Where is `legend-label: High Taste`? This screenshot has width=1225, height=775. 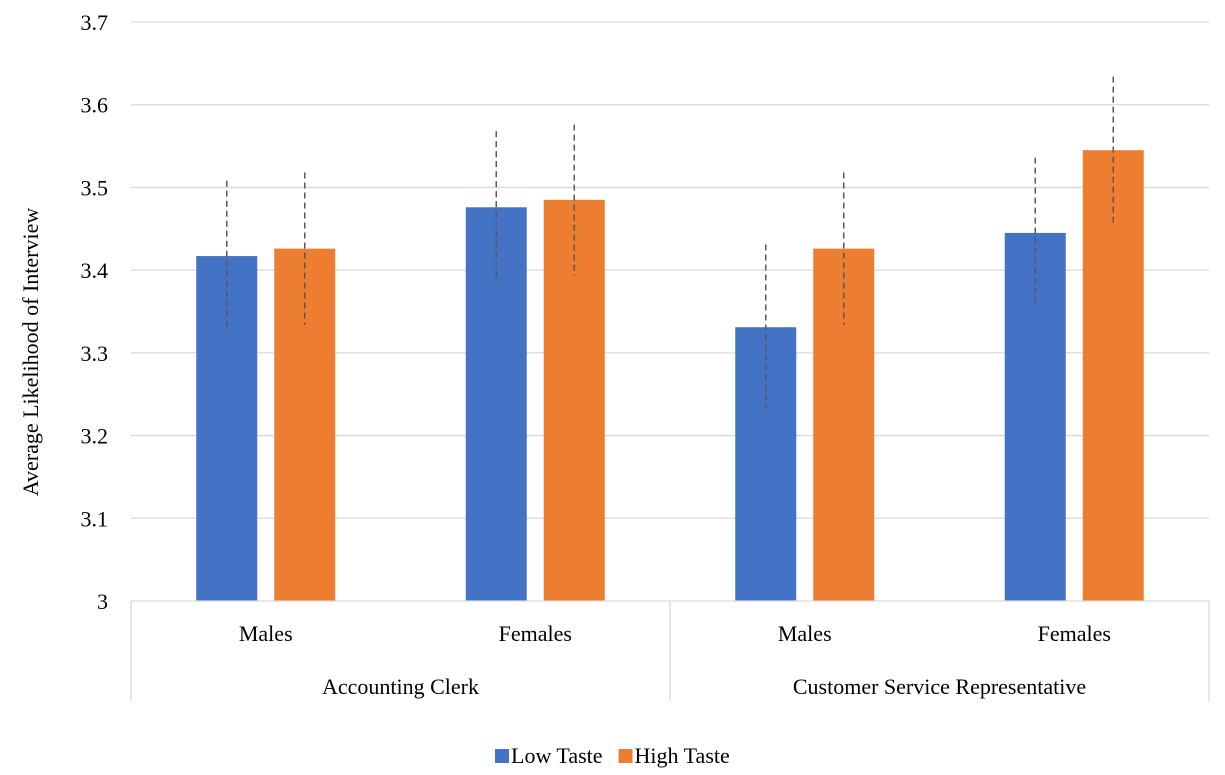
legend-label: High Taste is located at coordinates (682, 755).